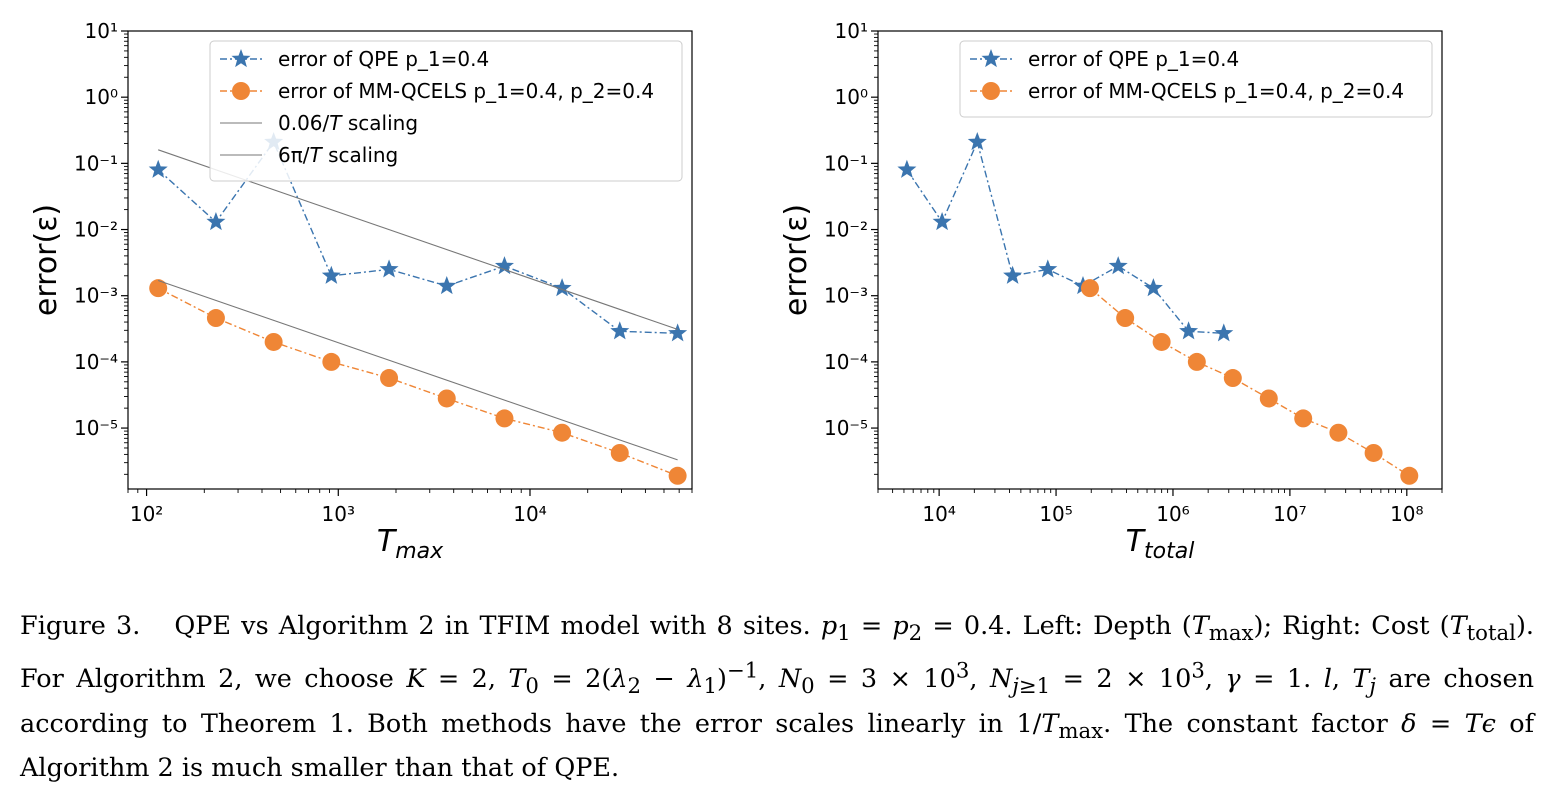  Describe the element at coordinates (80, 626) in the screenshot. I see `caption-label: Figure 3.` at that location.